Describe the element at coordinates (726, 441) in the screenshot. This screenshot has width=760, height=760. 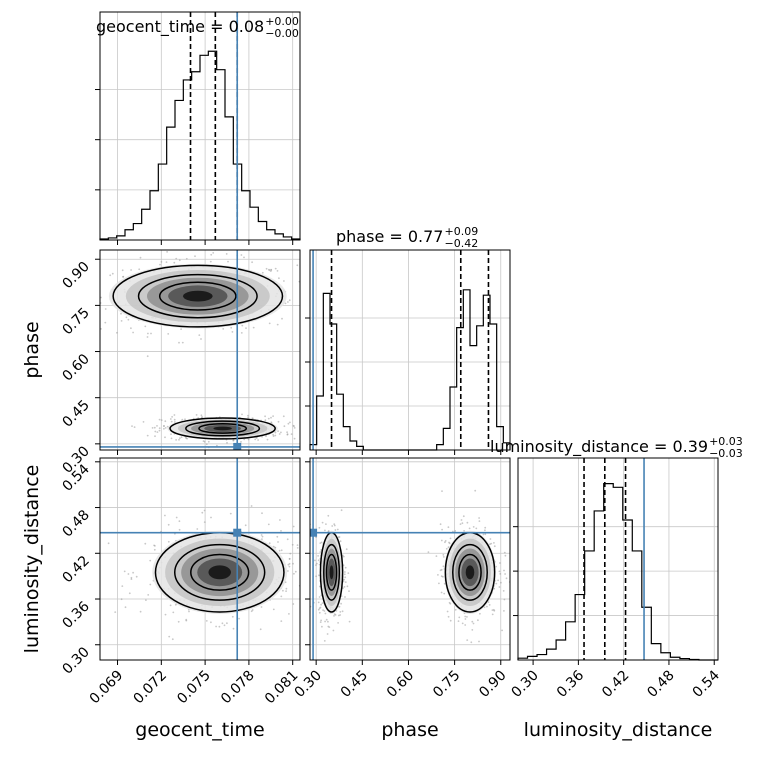
I see `title-upper-error: +0.03` at that location.